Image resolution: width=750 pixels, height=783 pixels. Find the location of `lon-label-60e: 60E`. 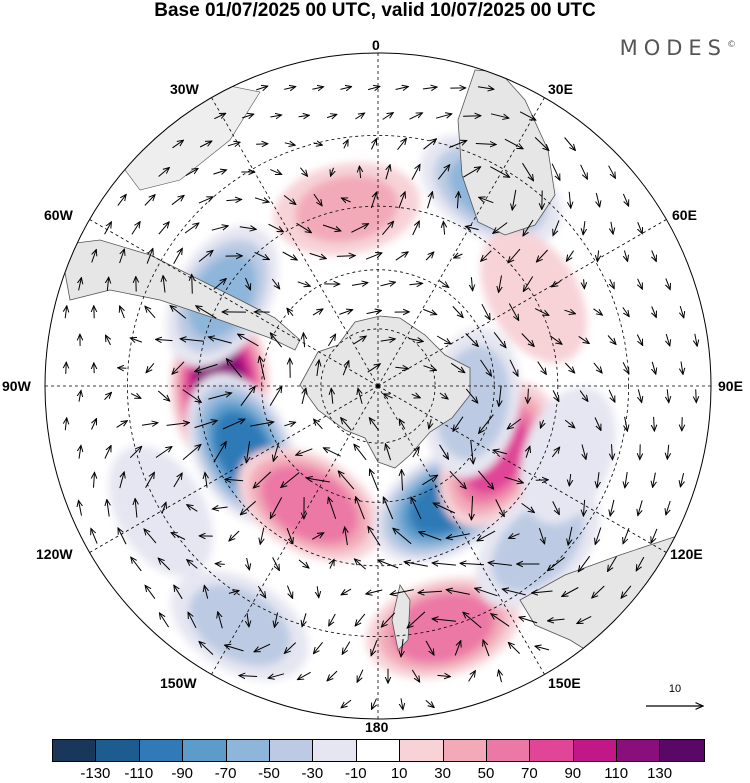

lon-label-60e: 60E is located at coordinates (684, 215).